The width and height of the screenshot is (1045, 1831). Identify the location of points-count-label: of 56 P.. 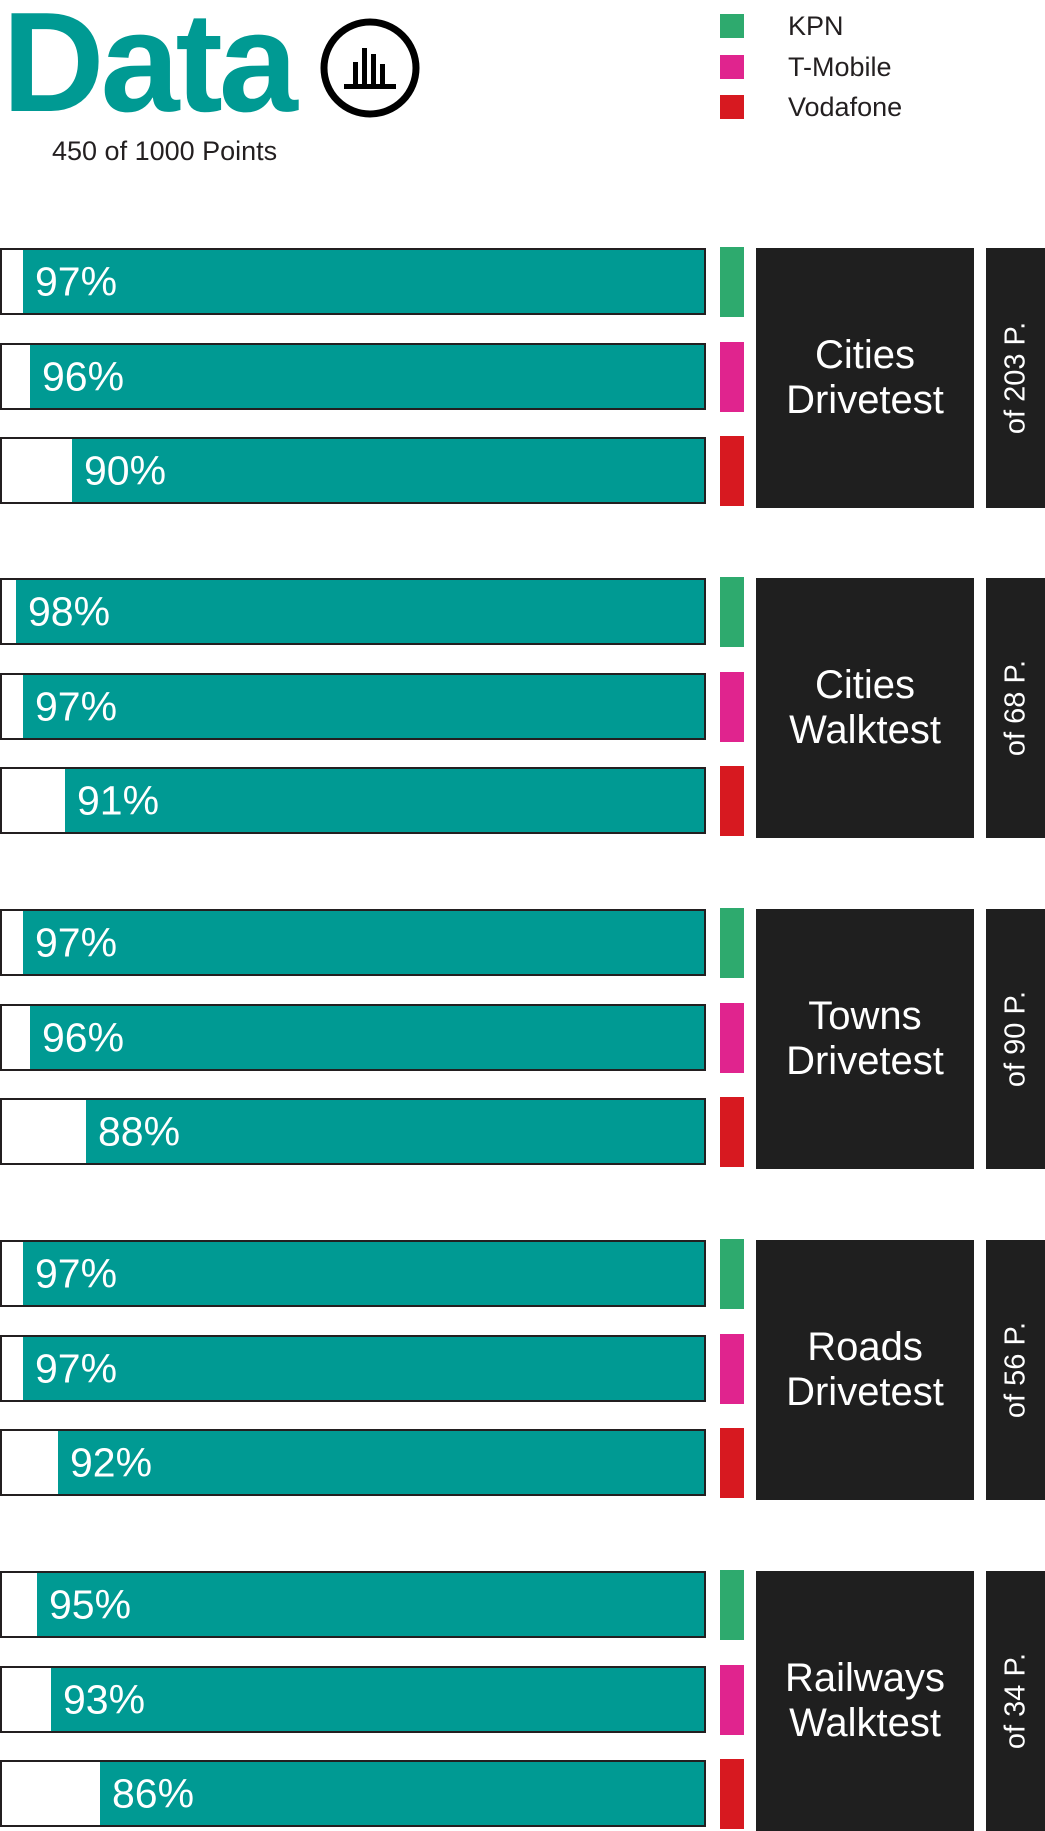
(1015, 1370).